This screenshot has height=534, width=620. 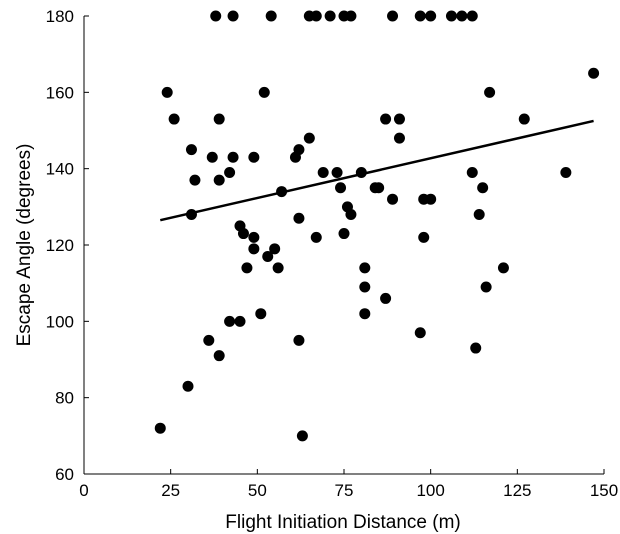 What do you see at coordinates (60, 169) in the screenshot?
I see `y-tick-label: 140` at bounding box center [60, 169].